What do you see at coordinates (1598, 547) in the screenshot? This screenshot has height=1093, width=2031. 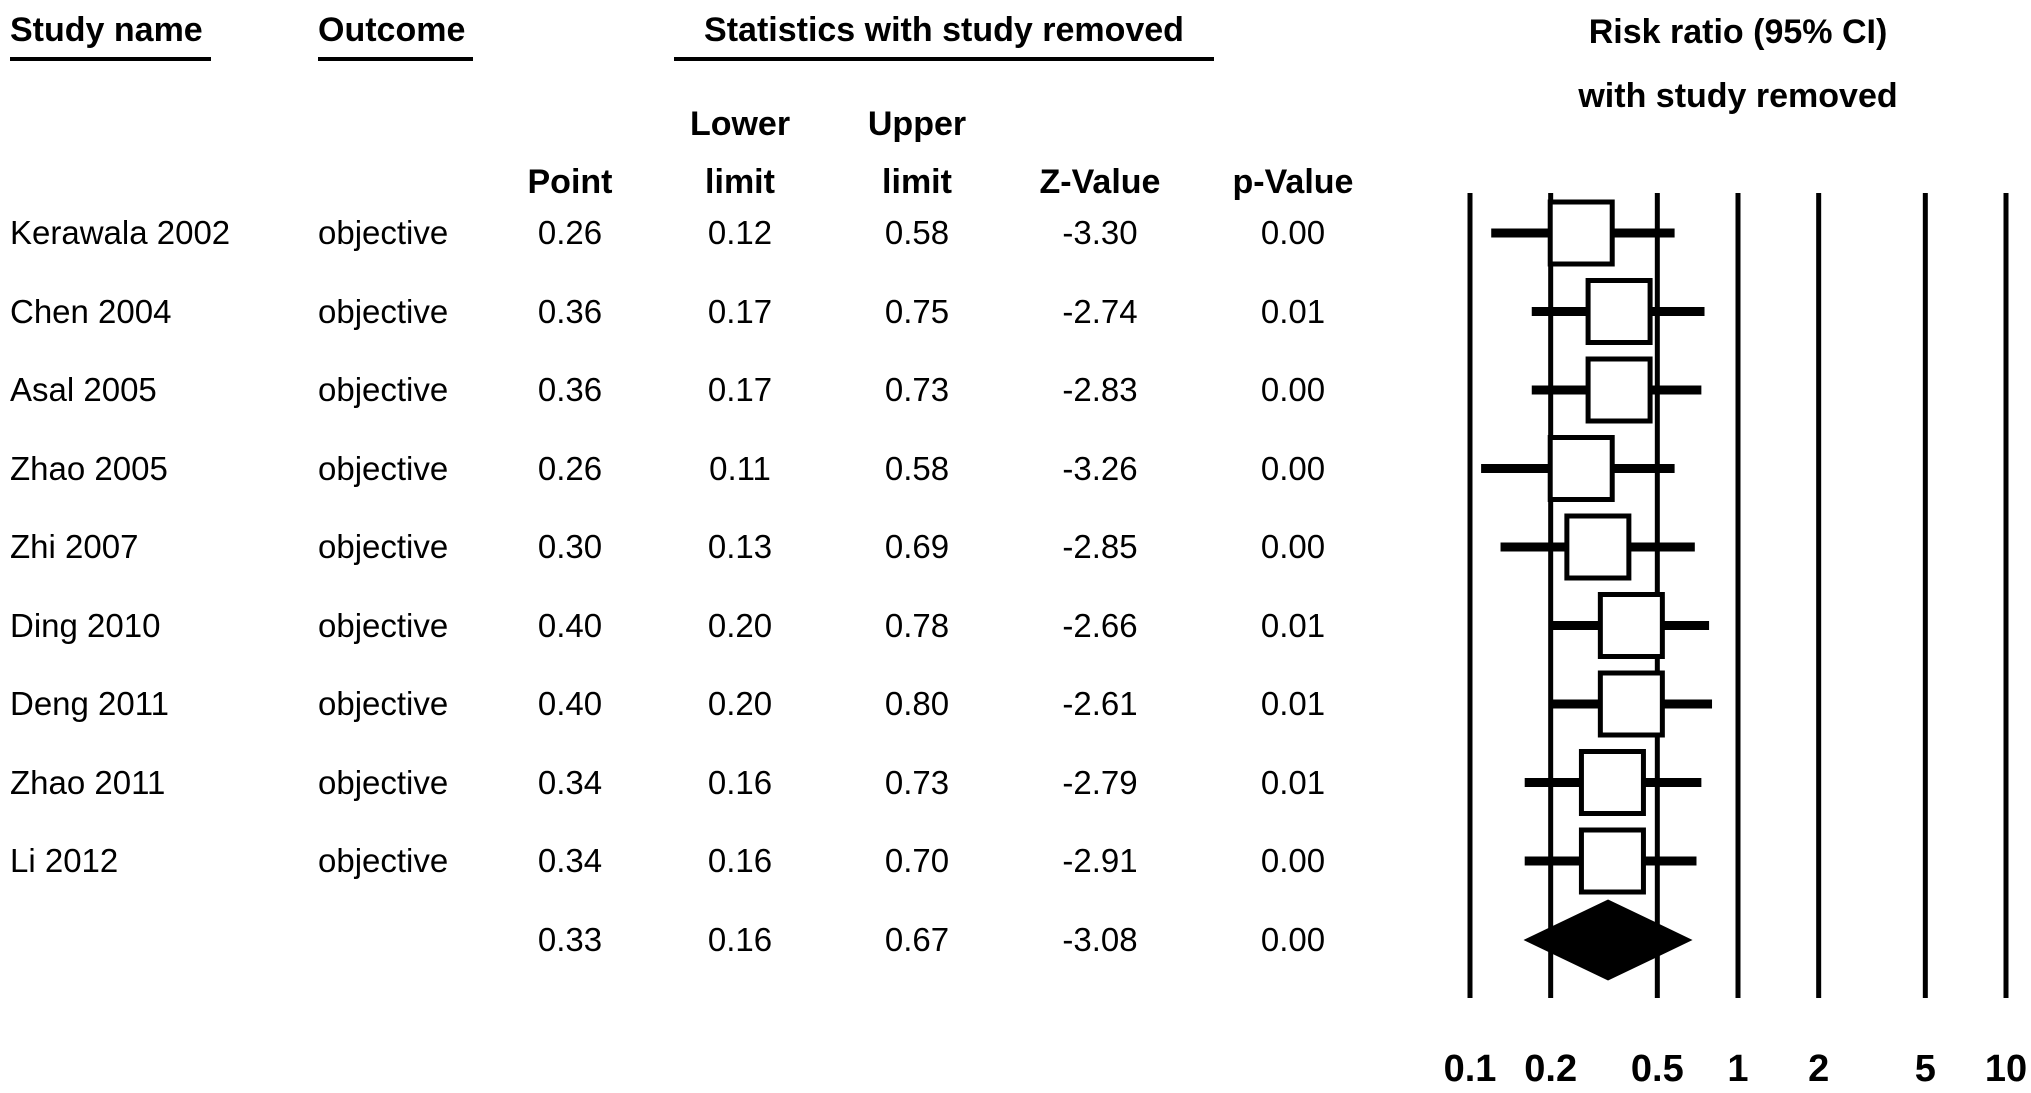 I see `point-square-zhi-2007` at bounding box center [1598, 547].